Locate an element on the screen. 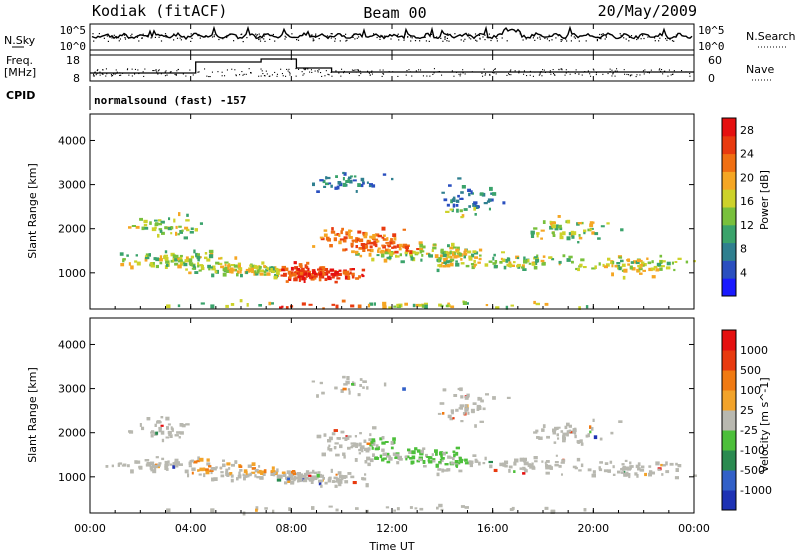  colorbar-tick-label: 1000 is located at coordinates (754, 350).